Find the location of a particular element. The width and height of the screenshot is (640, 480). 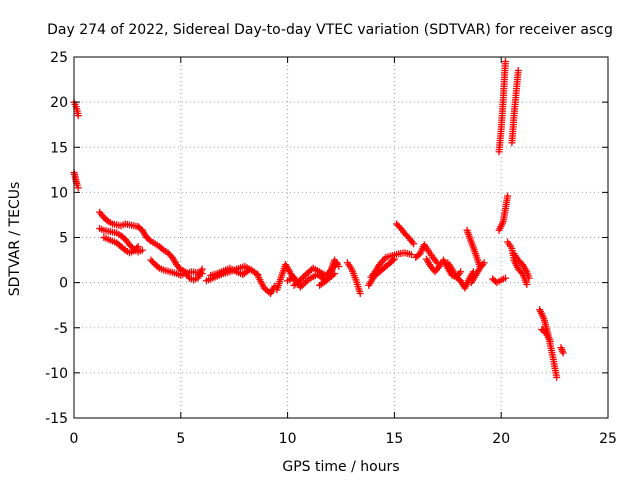

x-tick-label: 5 is located at coordinates (180, 439).